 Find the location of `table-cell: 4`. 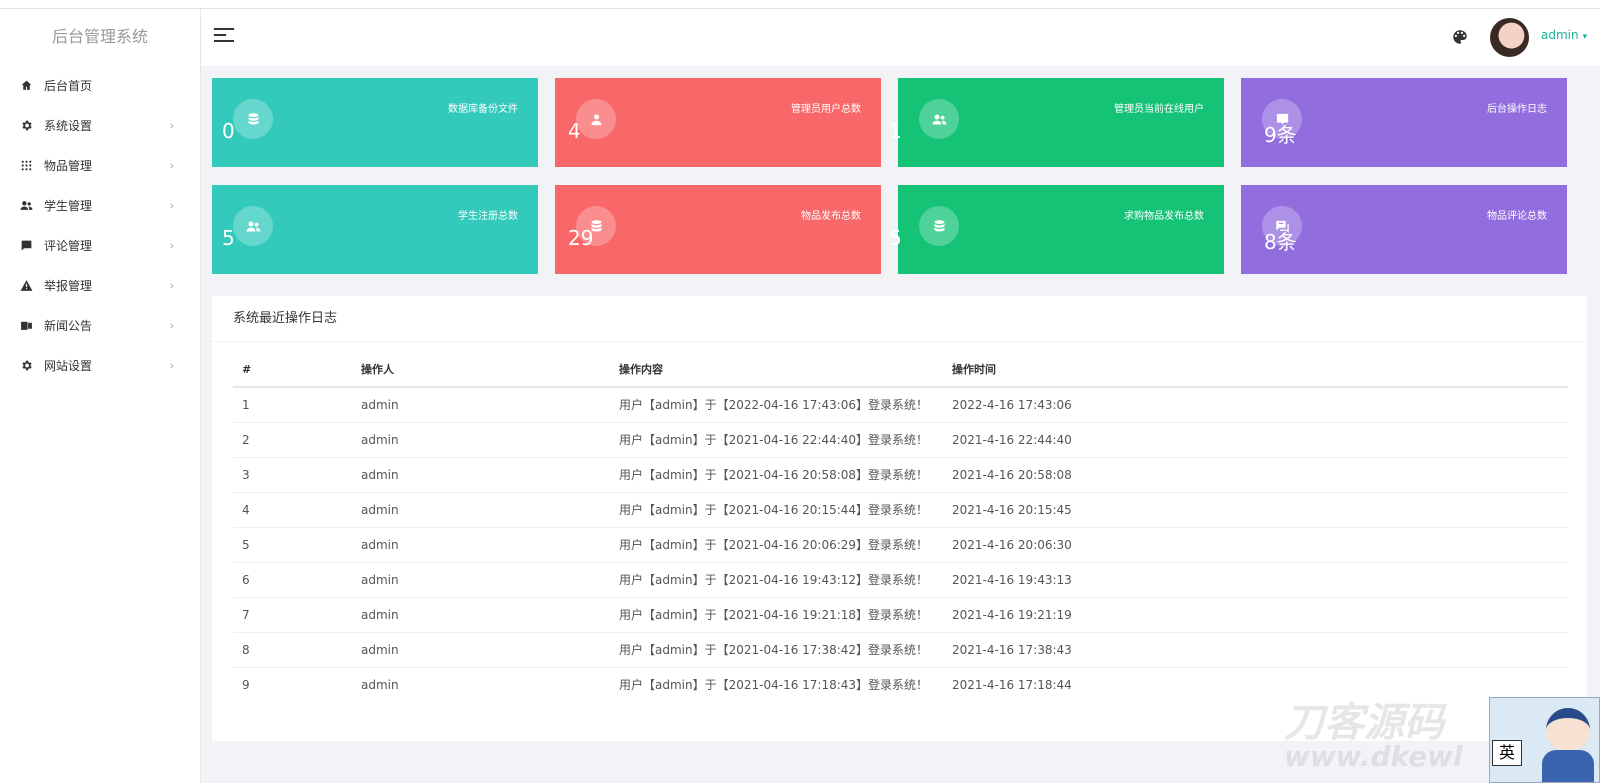

table-cell: 4 is located at coordinates (292, 510).